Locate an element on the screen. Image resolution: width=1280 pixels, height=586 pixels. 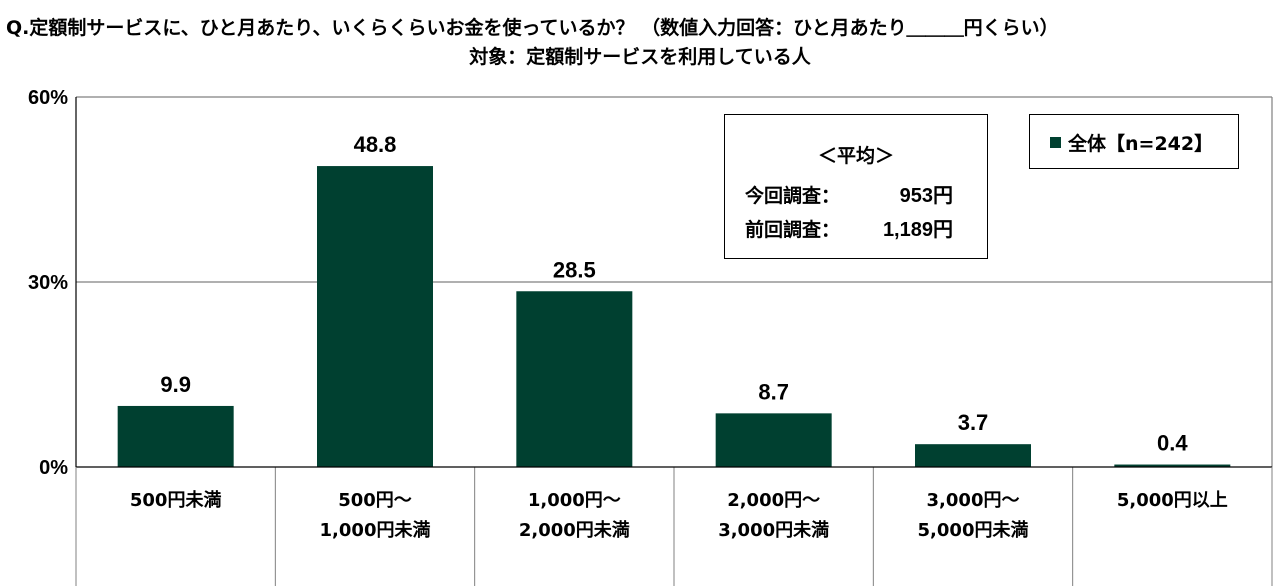
x-tick-label: 1,000円～ is located at coordinates (574, 500).